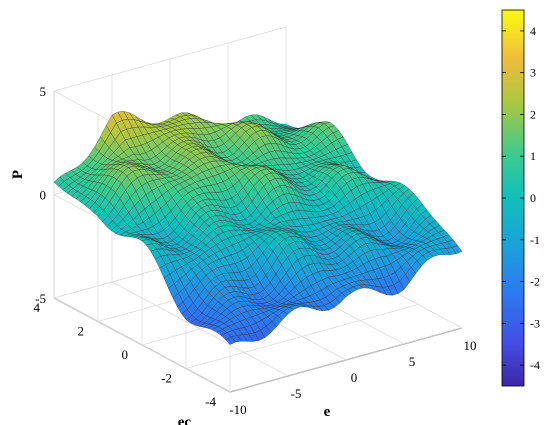  Describe the element at coordinates (533, 73) in the screenshot. I see `colorbar-tick-label: 3` at that location.